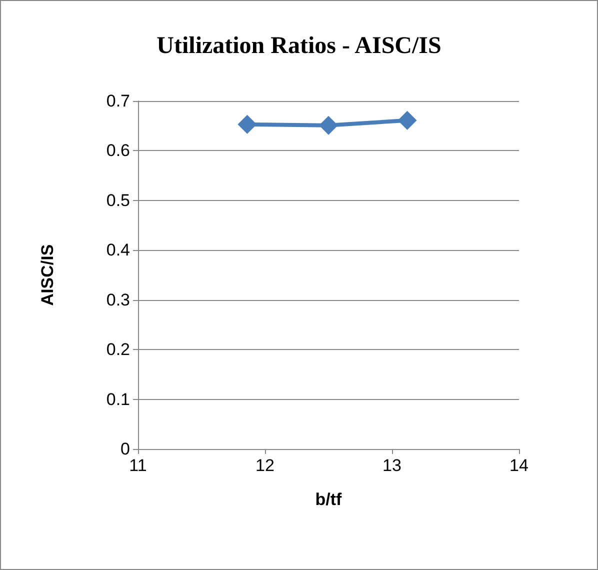 The width and height of the screenshot is (598, 570). What do you see at coordinates (138, 465) in the screenshot?
I see `x-tick-label: 11` at bounding box center [138, 465].